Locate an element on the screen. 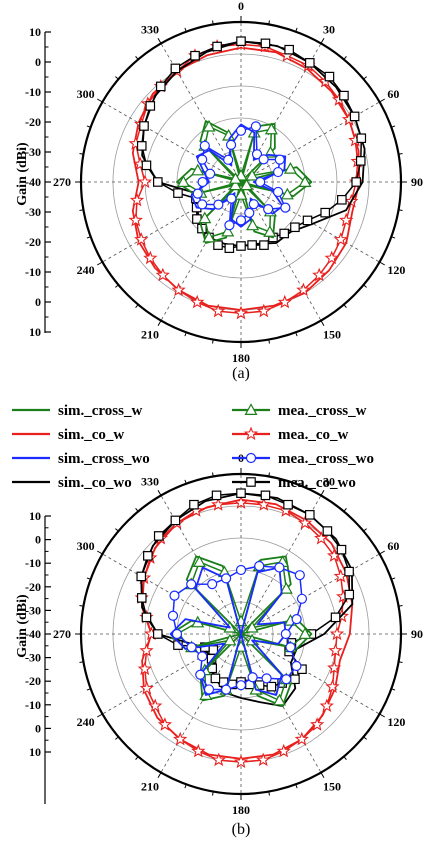  angle-label: 330 is located at coordinates (150, 482).